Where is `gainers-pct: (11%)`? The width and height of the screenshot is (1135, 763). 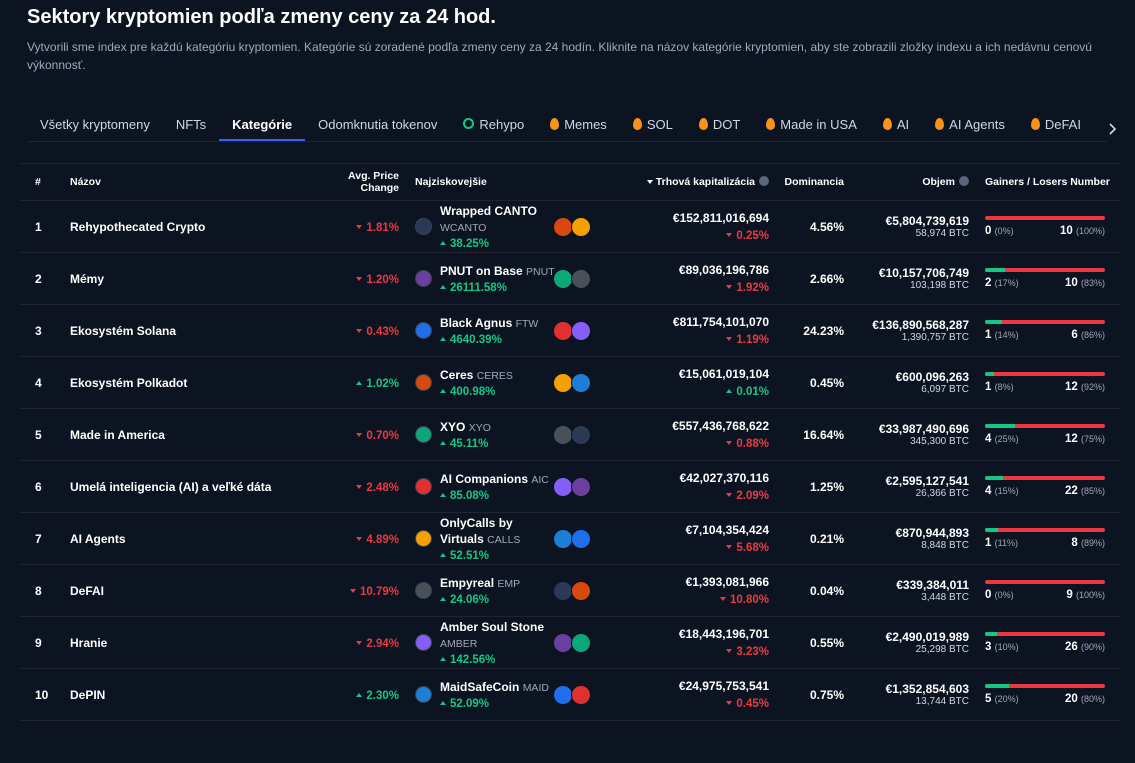 gainers-pct: (11%) is located at coordinates (1006, 543).